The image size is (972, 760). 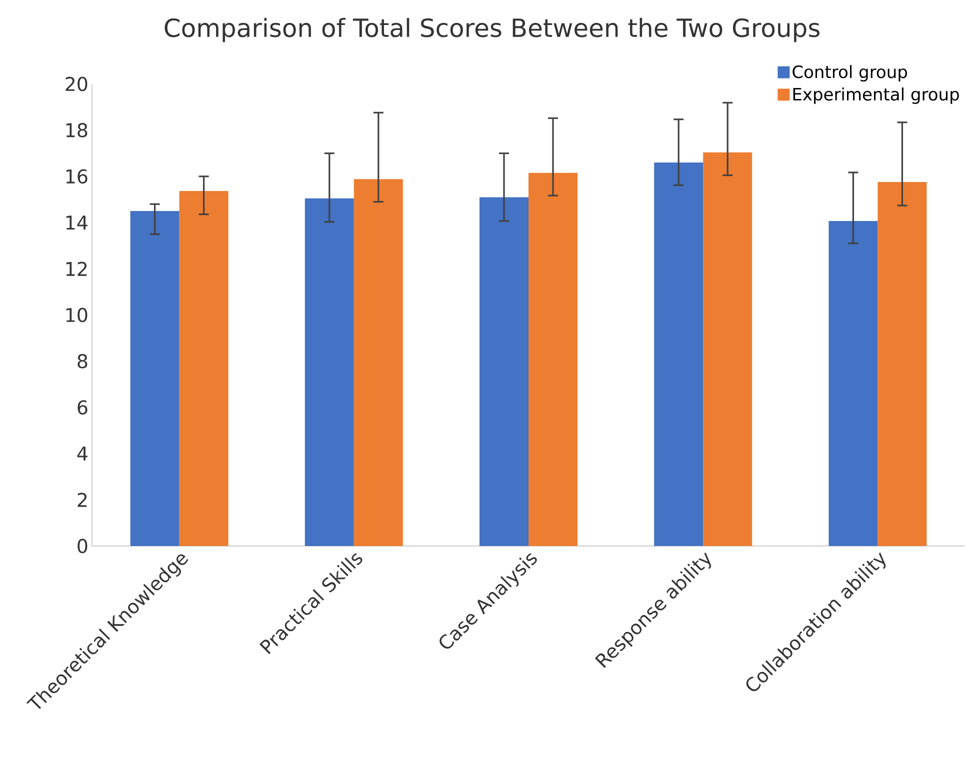 I want to click on y-tick-label: 8, so click(x=83, y=361).